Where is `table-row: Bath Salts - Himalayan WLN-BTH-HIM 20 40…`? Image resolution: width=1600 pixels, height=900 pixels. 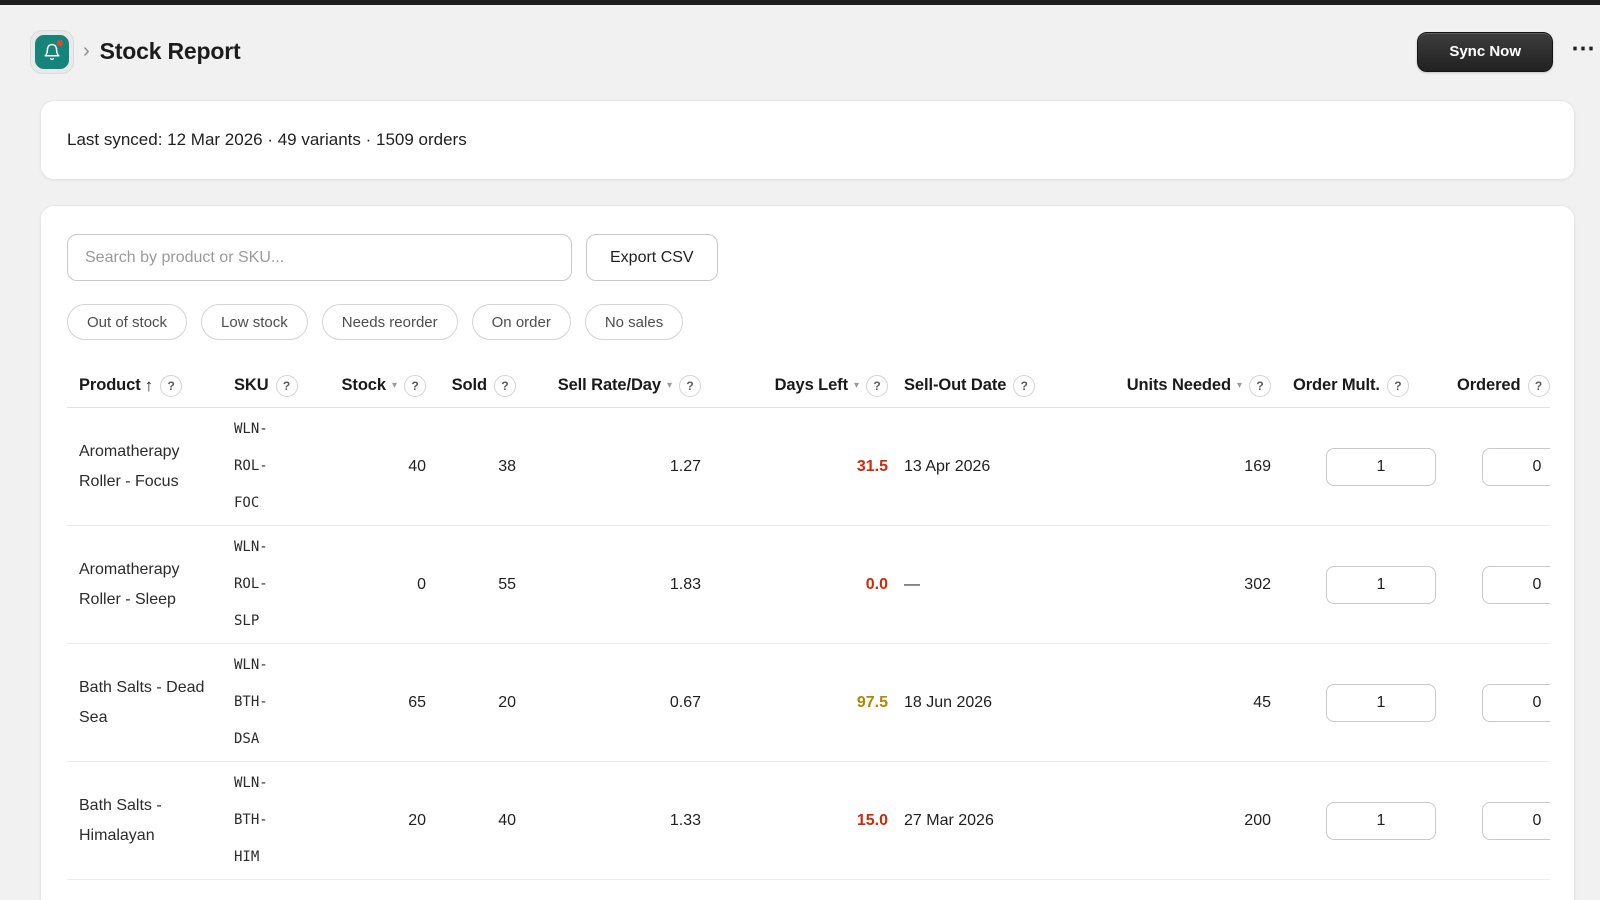 table-row: Bath Salts - Himalayan WLN-BTH-HIM 20 40… is located at coordinates (808, 821).